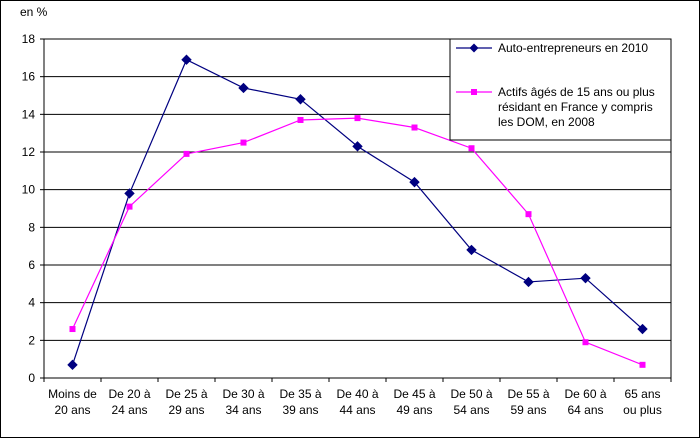 This screenshot has height=443, width=700. Describe the element at coordinates (72, 410) in the screenshot. I see `x-tick-label: 20 ans` at that location.